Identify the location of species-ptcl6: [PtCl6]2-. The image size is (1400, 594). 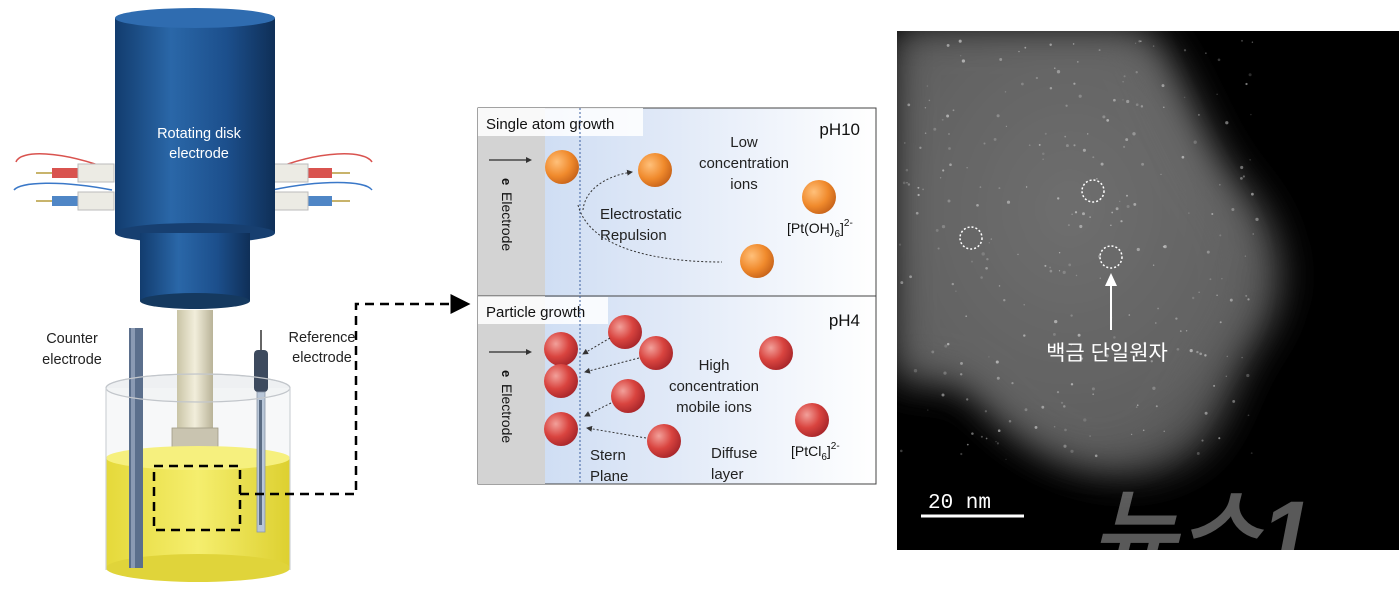
(815, 452).